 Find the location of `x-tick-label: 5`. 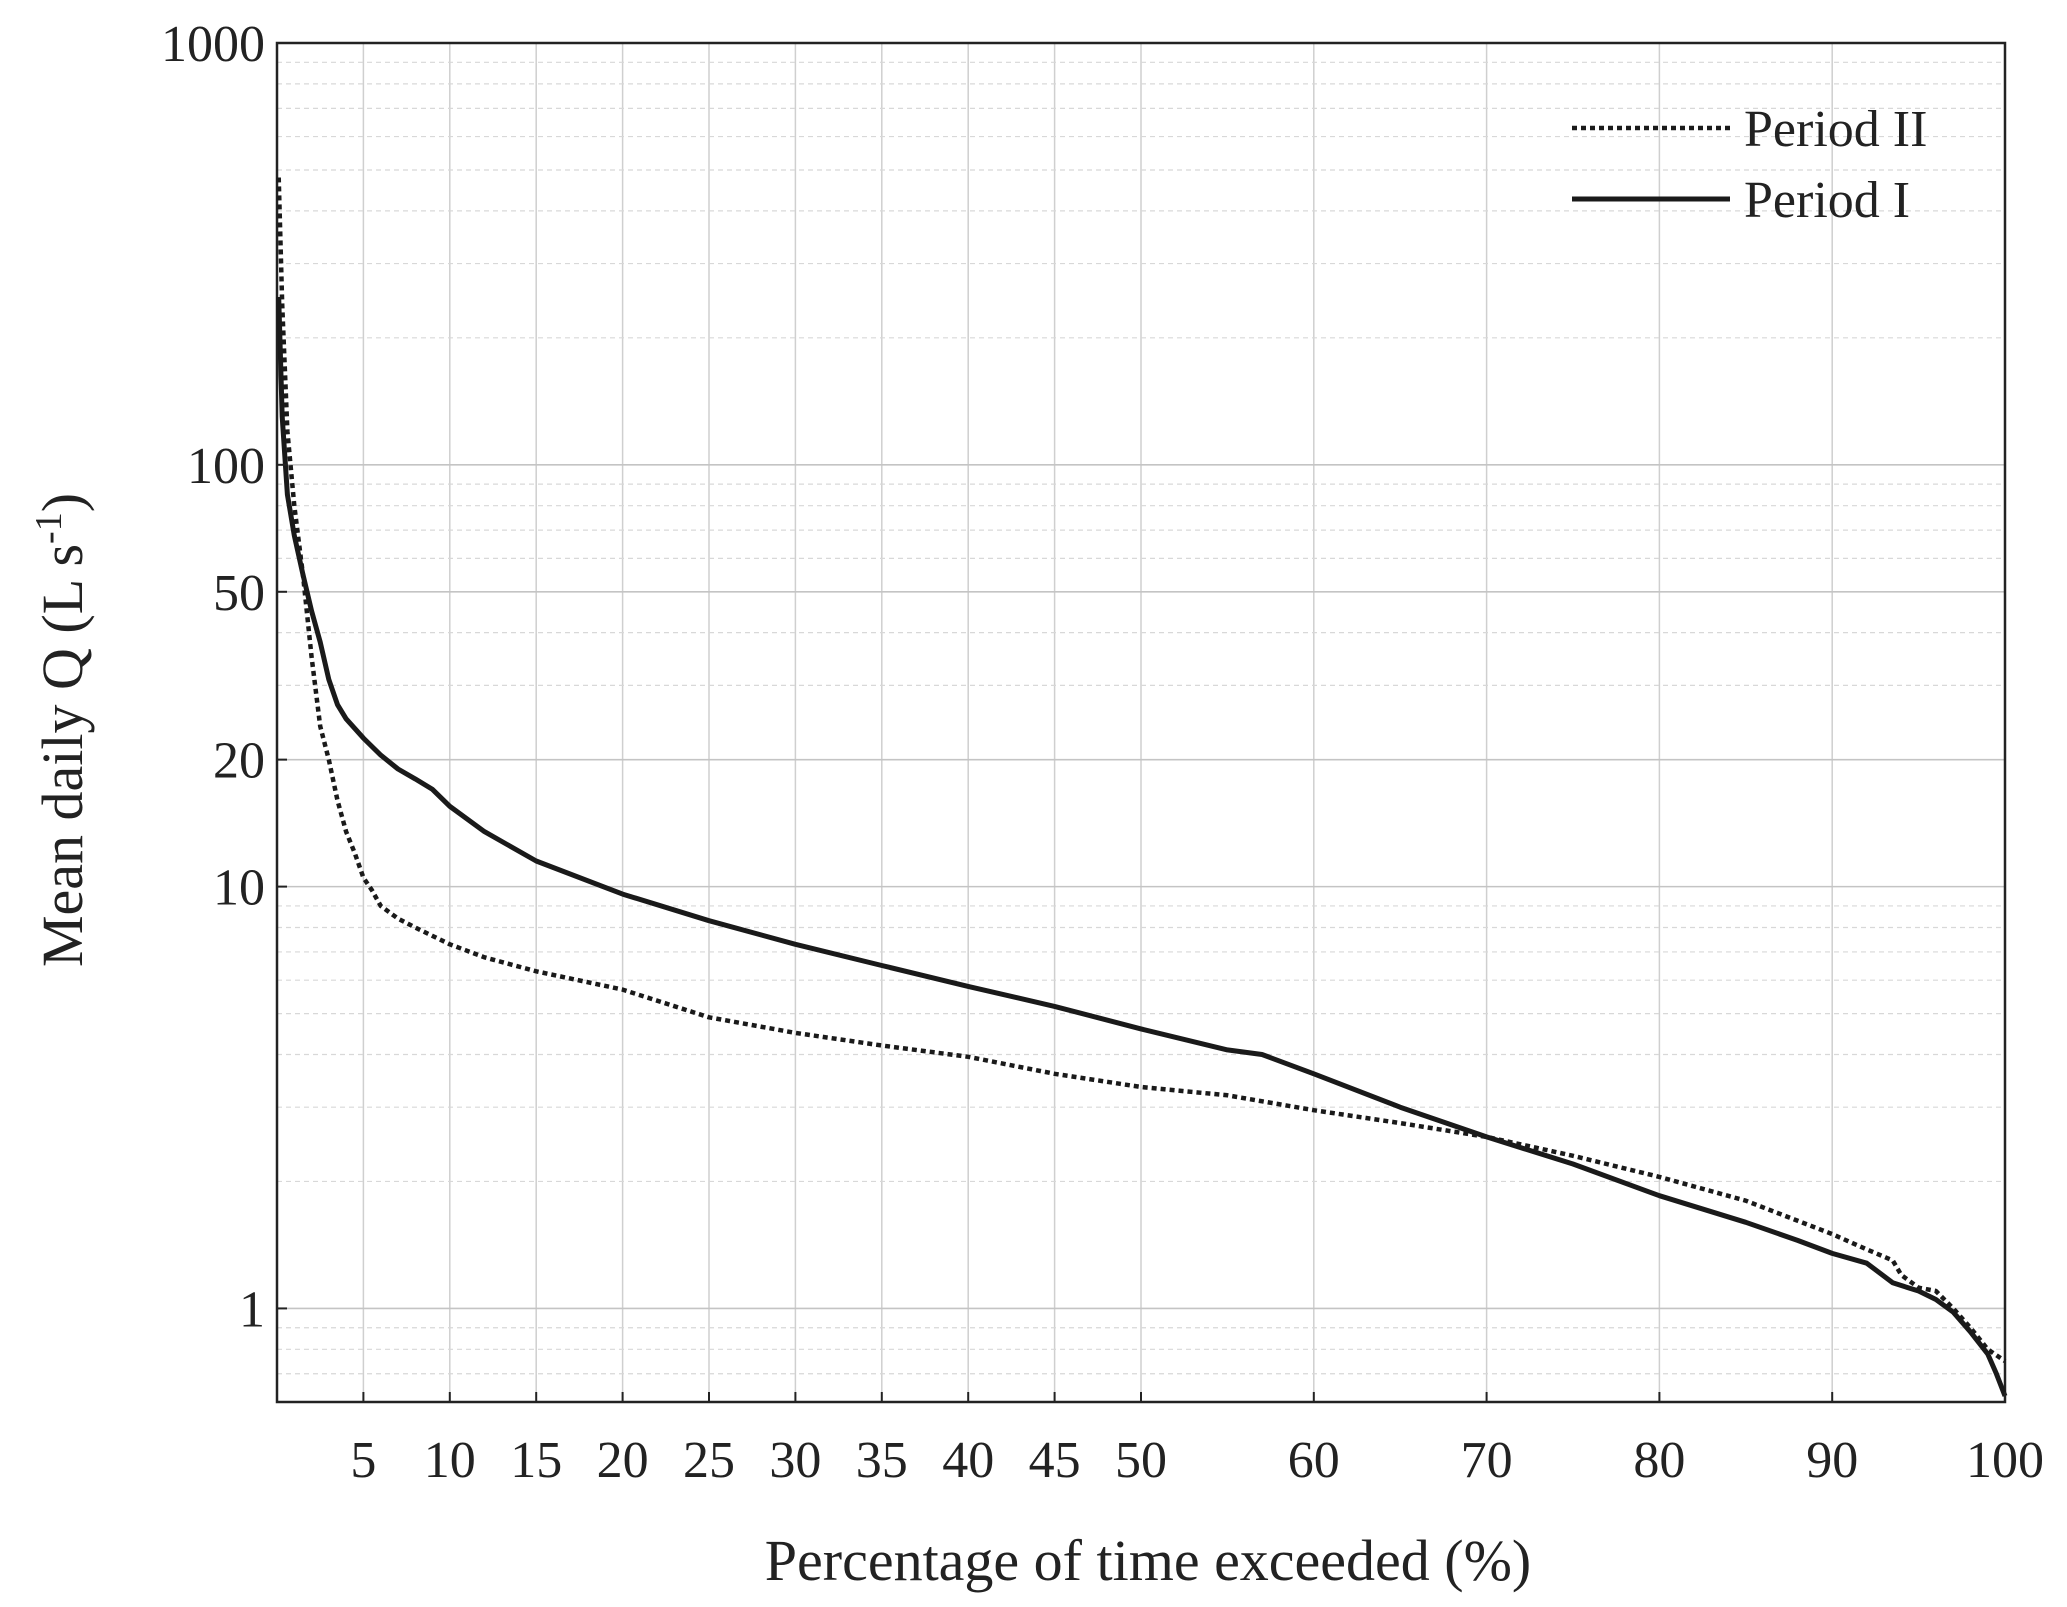

x-tick-label: 5 is located at coordinates (363, 1460).